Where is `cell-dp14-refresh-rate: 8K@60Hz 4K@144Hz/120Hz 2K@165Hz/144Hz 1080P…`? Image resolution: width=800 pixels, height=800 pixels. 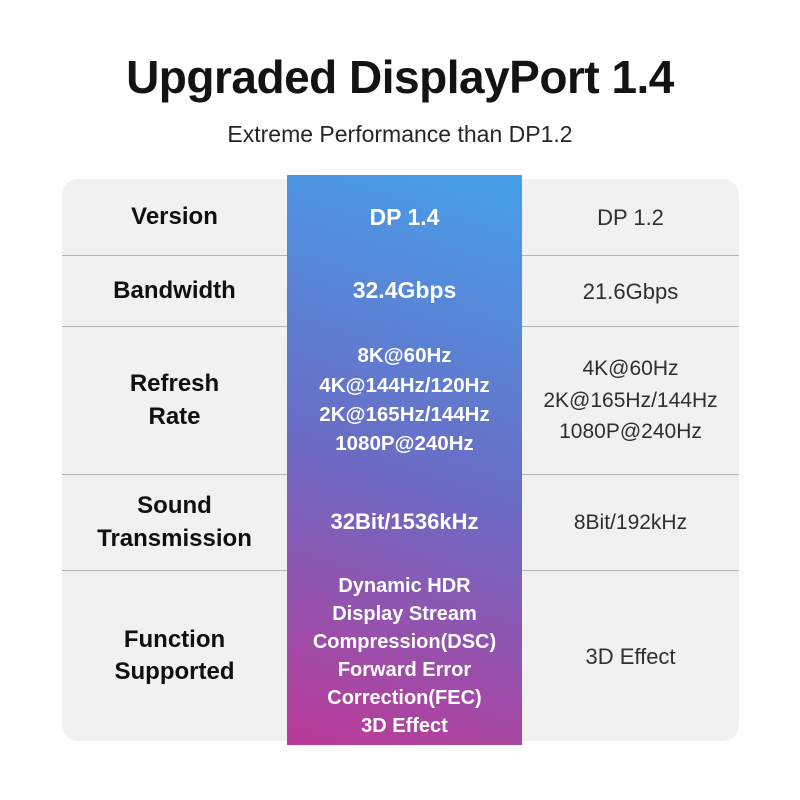 cell-dp14-refresh-rate: 8K@60Hz 4K@144Hz/120Hz 2K@165Hz/144Hz 1080P… is located at coordinates (404, 400).